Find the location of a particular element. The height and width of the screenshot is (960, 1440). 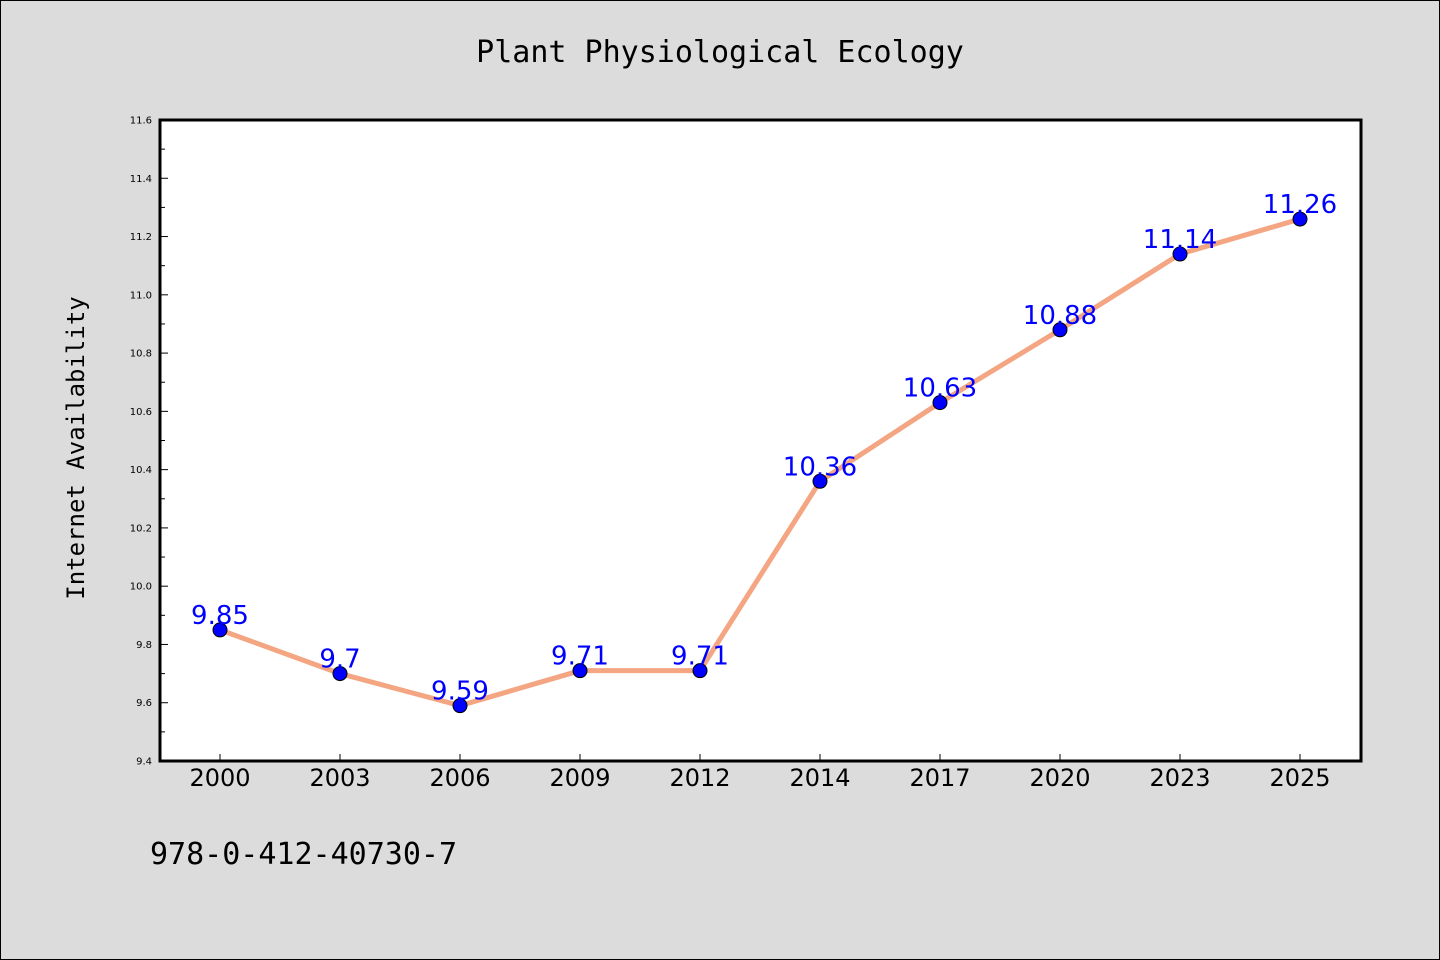

isbn-text: 978-0-412-40730-7 is located at coordinates (303, 854).